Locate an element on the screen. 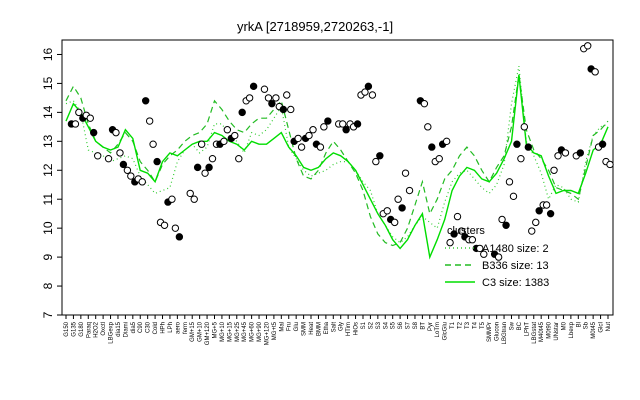  x-tick-label: MG+90 is located at coordinates (260, 331).